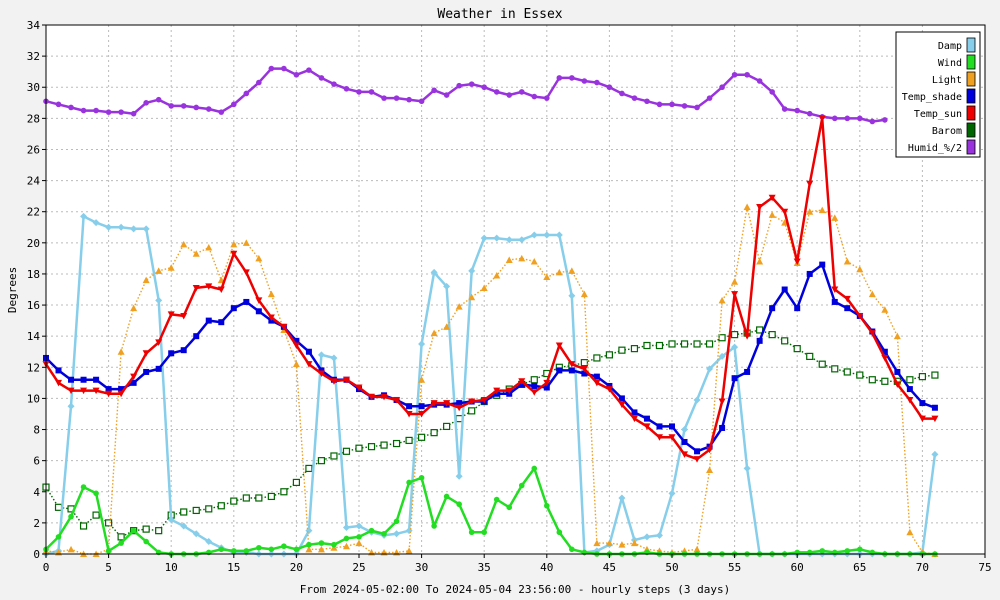  Describe the element at coordinates (36, 430) in the screenshot. I see `y-tick-label: 8` at that location.